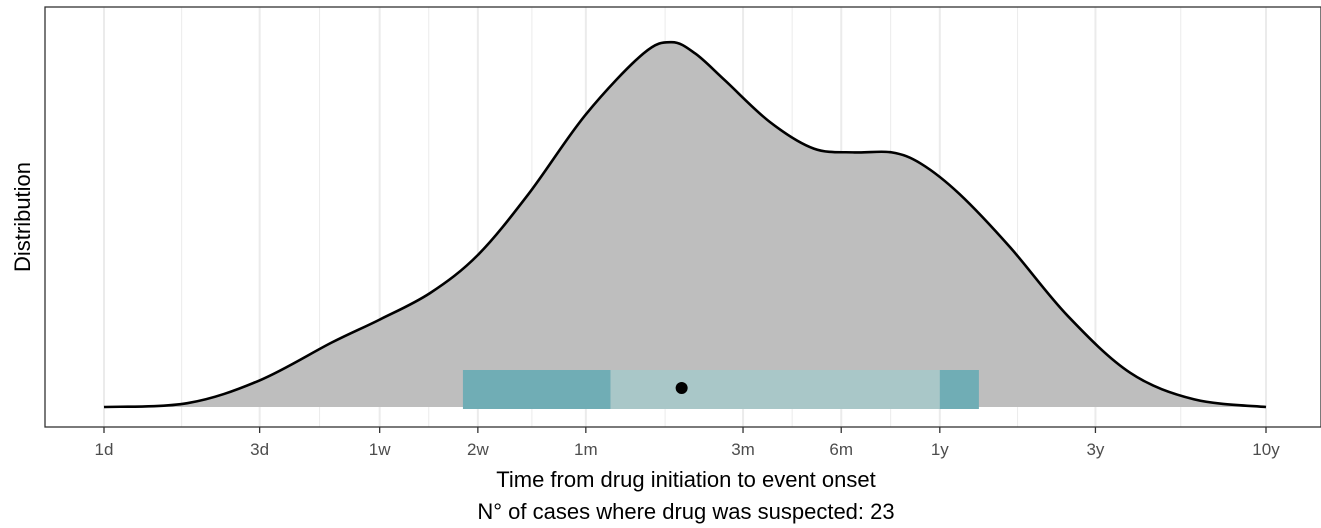  Describe the element at coordinates (841, 449) in the screenshot. I see `x-tick-label: 6m` at that location.